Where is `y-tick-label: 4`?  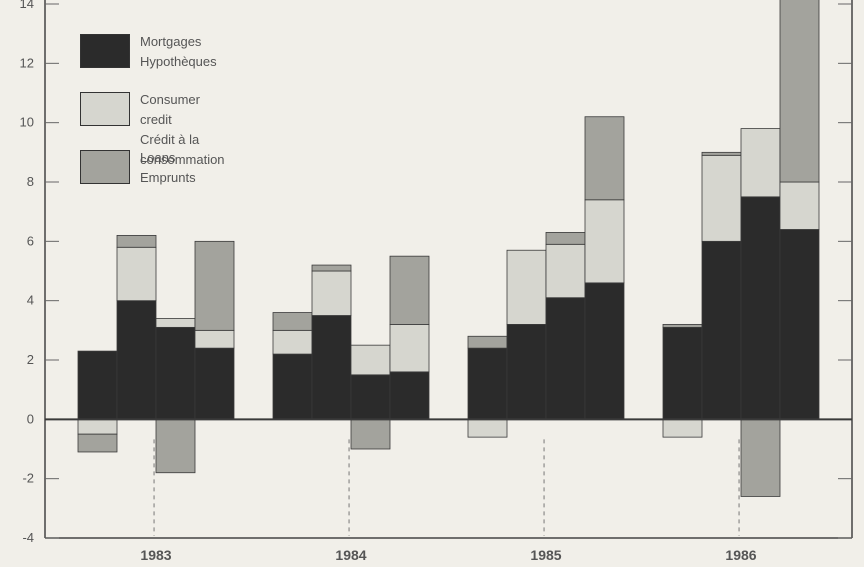
y-tick-label: 4 is located at coordinates (30, 300).